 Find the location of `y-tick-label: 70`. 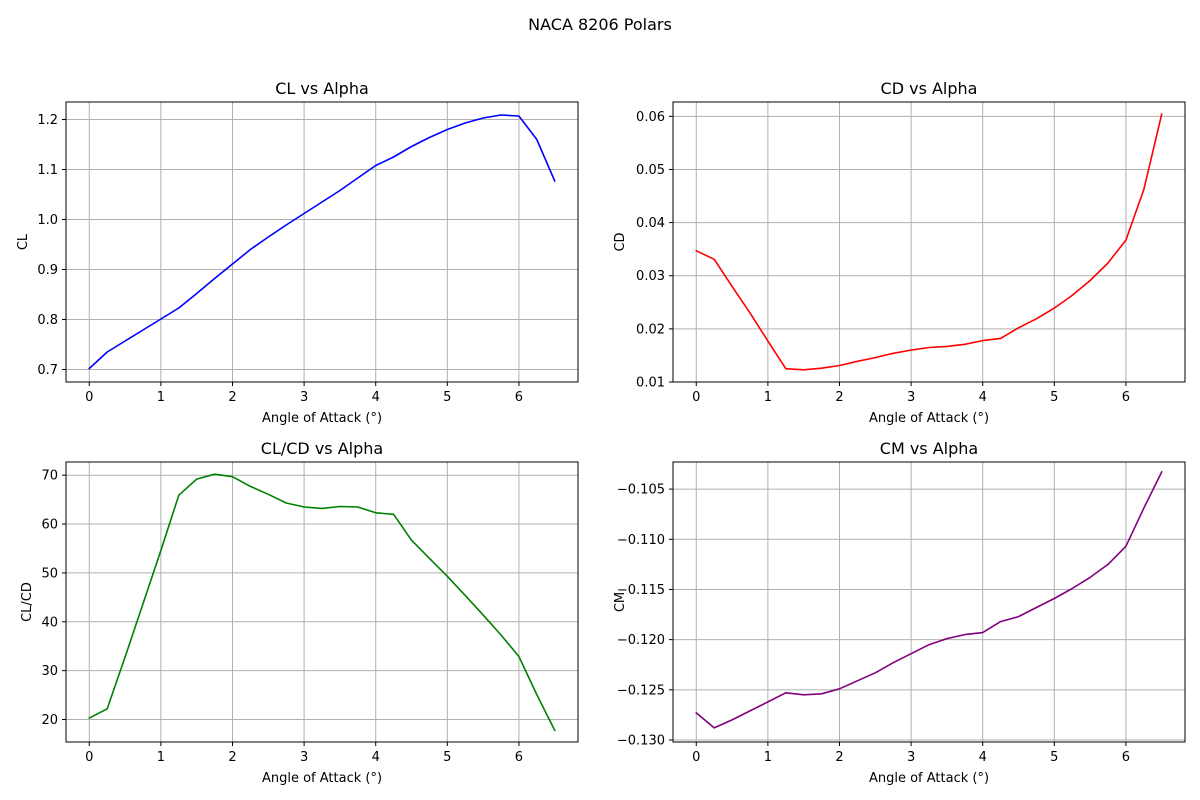

y-tick-label: 70 is located at coordinates (49, 476).